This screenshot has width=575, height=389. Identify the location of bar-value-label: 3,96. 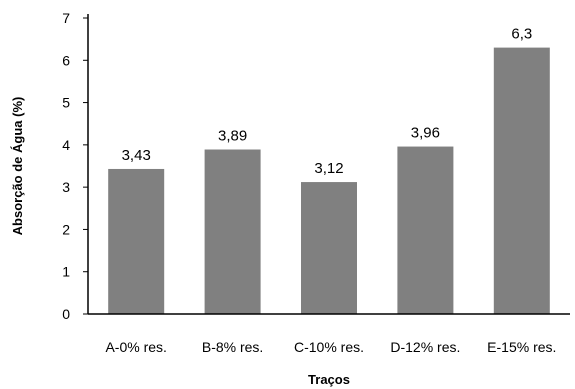
(425, 133).